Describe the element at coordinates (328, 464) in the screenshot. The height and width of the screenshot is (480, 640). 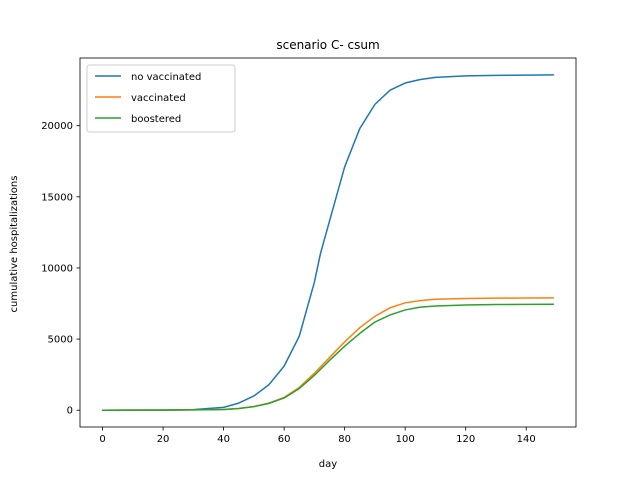
I see `x-axis-label: day` at that location.